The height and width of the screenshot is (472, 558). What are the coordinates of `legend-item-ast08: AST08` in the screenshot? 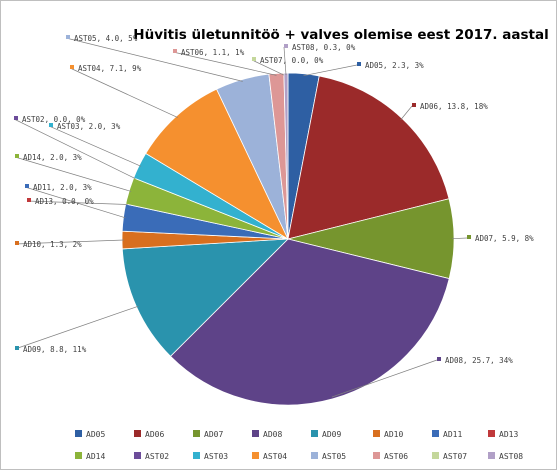 It's located at (505, 456).